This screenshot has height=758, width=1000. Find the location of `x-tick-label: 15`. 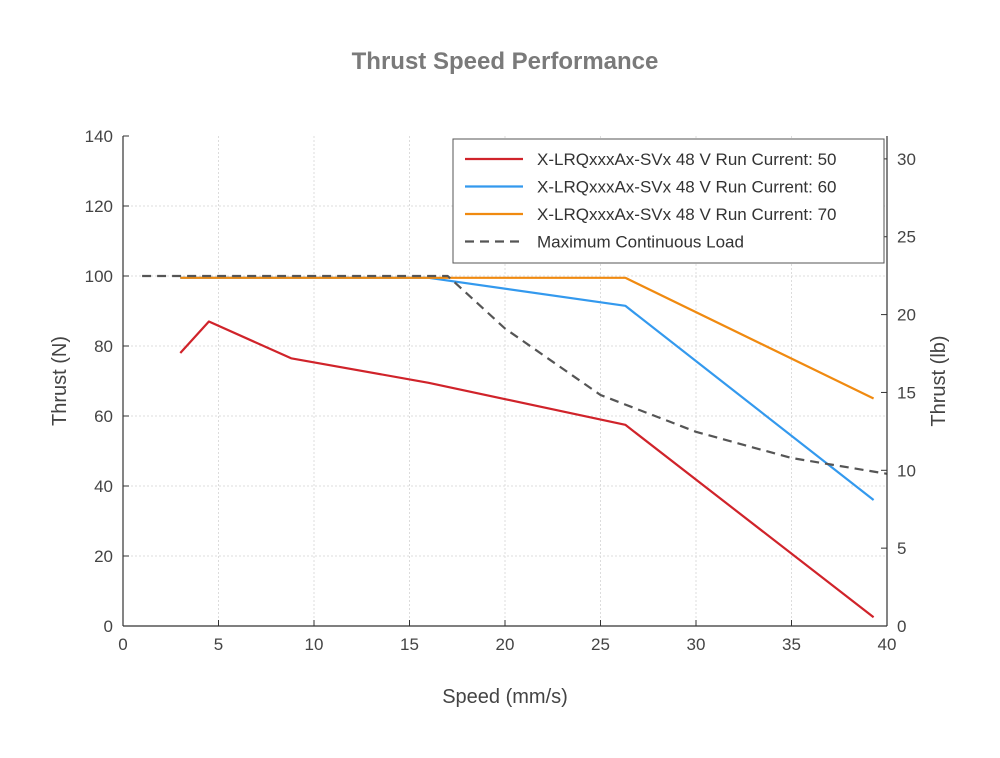

x-tick-label: 15 is located at coordinates (409, 644).